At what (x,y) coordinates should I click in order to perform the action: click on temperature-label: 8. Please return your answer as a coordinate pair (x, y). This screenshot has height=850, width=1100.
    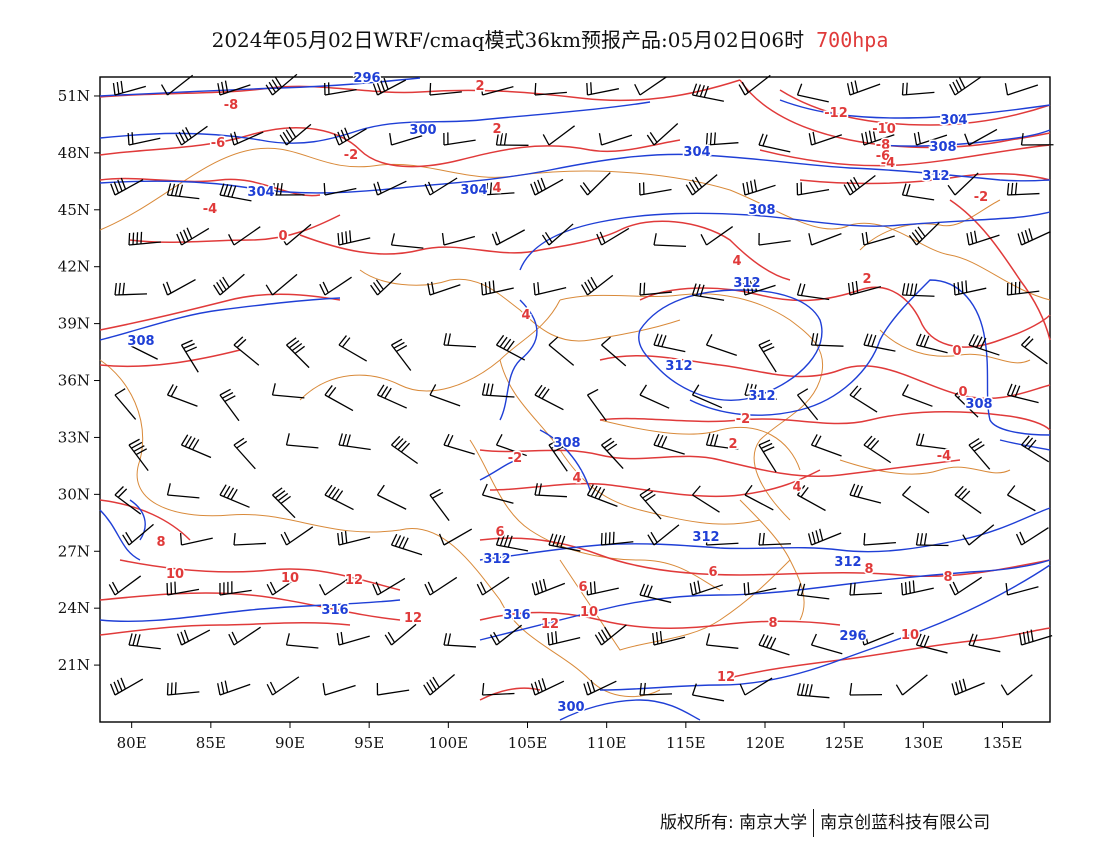
    Looking at the image, I should click on (868, 569).